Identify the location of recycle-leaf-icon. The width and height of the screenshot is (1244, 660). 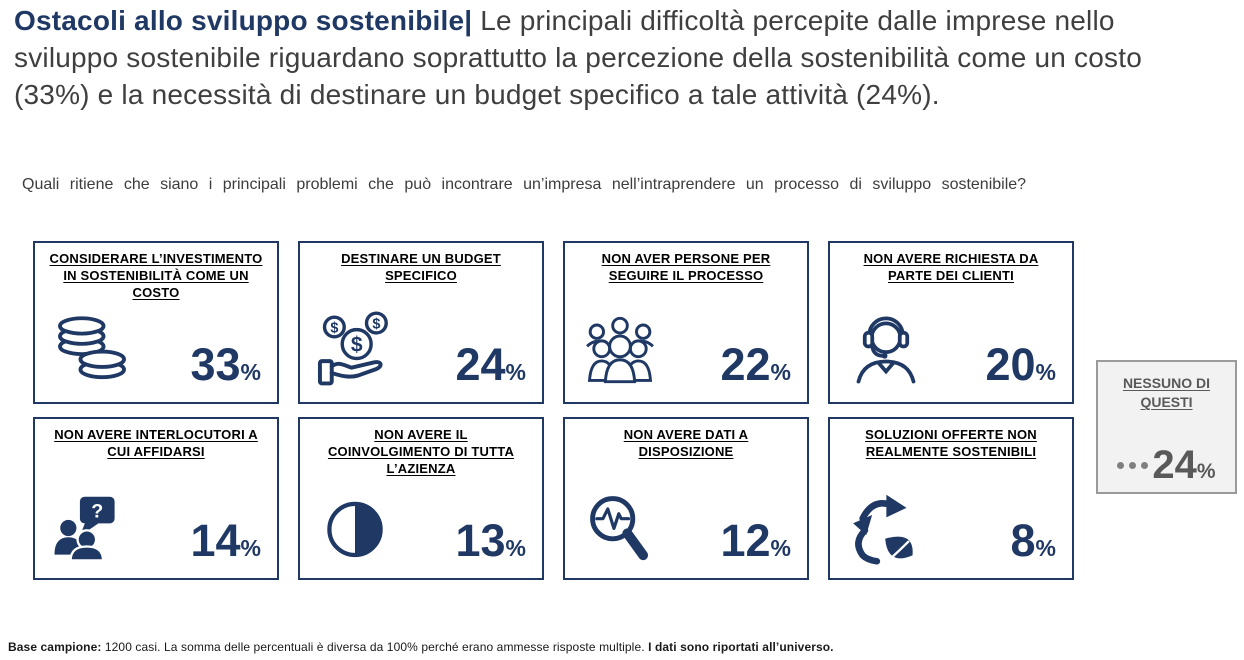
(884, 528).